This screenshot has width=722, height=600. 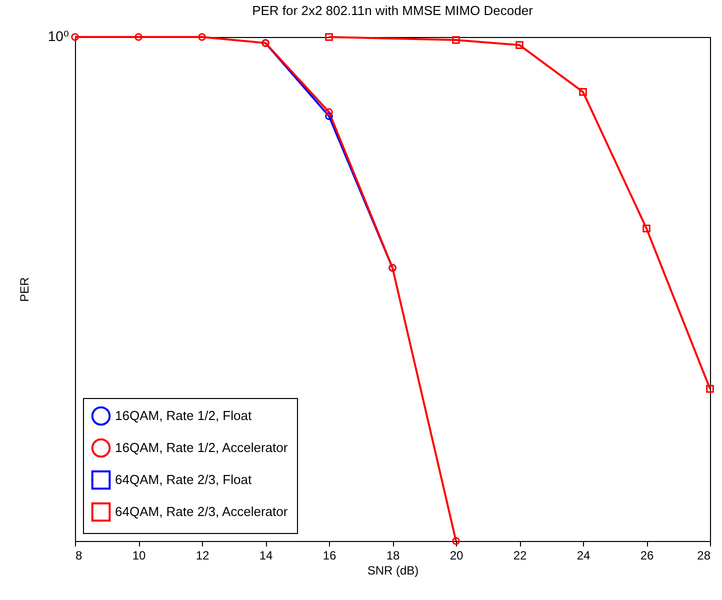 I want to click on x-axis-title: SNR (dB), so click(x=393, y=571).